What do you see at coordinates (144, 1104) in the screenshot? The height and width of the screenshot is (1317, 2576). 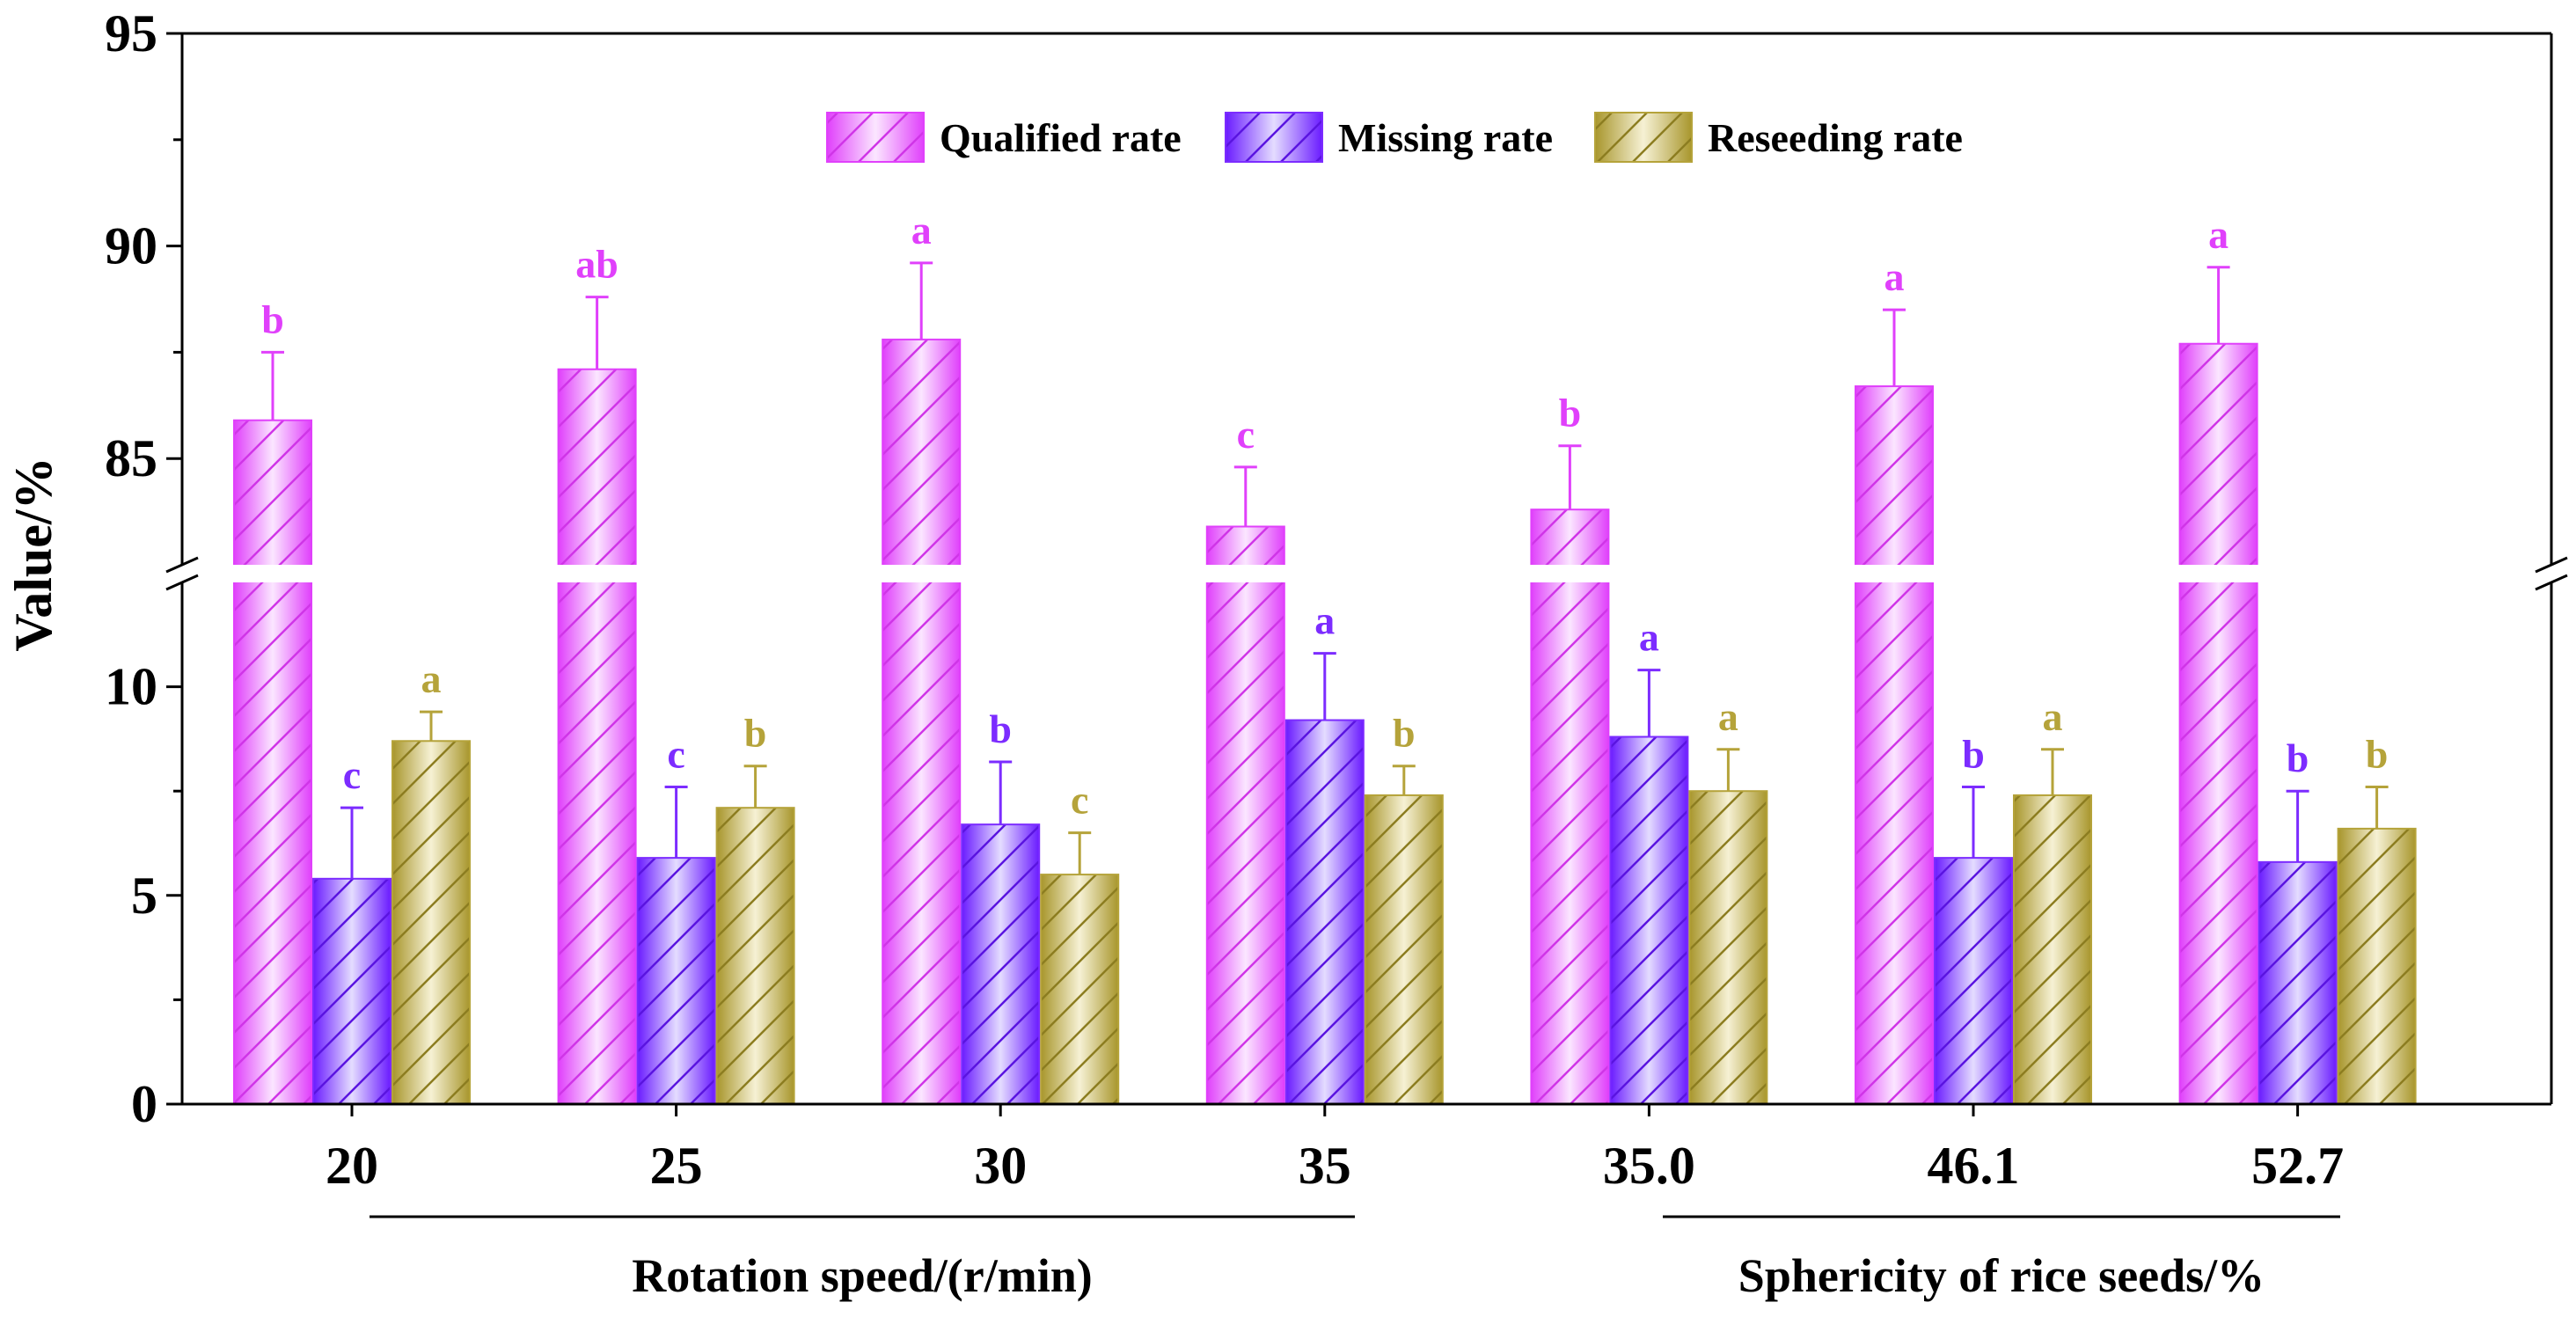 I see `y-tick-label: 0` at bounding box center [144, 1104].